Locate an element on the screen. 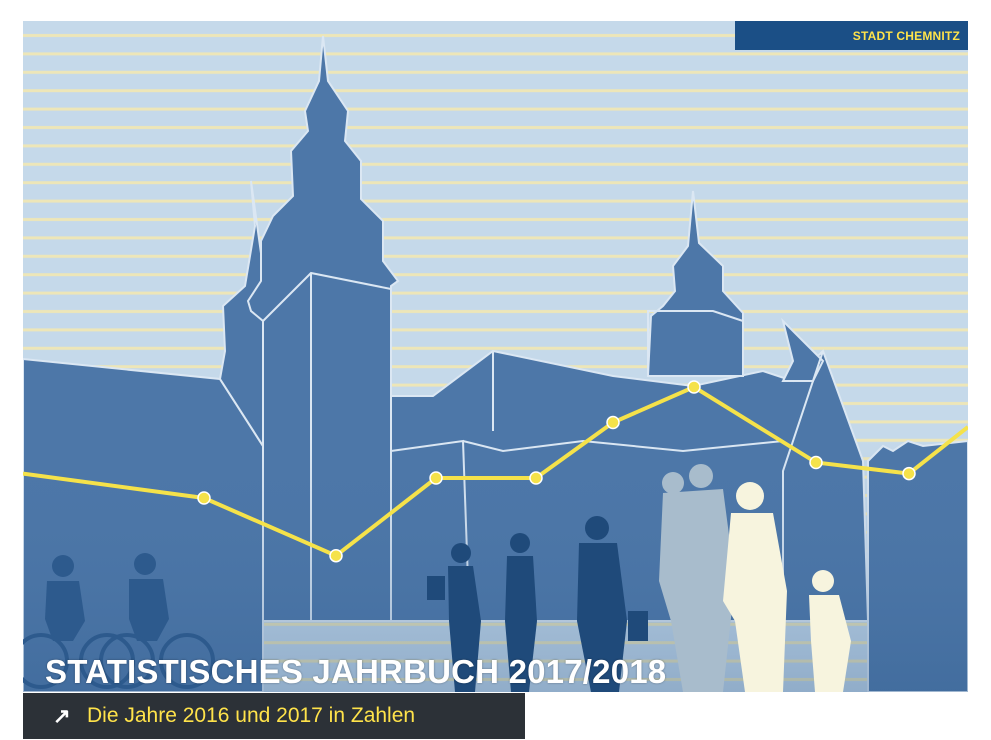 The width and height of the screenshot is (991, 740). publisher-badge: STADT CHEMNITZ is located at coordinates (851, 35).